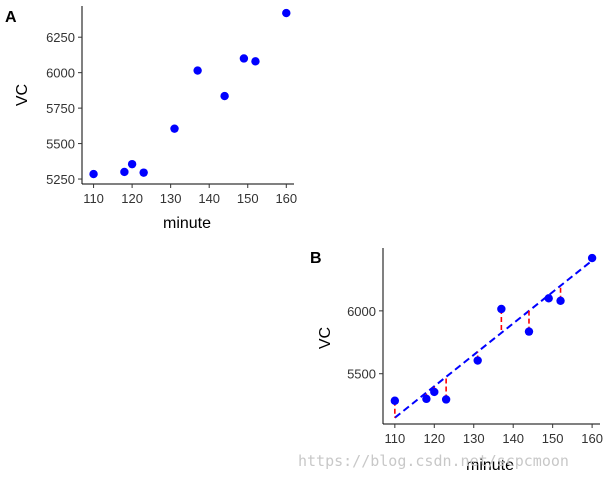 This screenshot has width=607, height=479. What do you see at coordinates (190, 195) in the screenshot?
I see `panel-a-x-ticks: 110 120 130 140 150 160` at bounding box center [190, 195].